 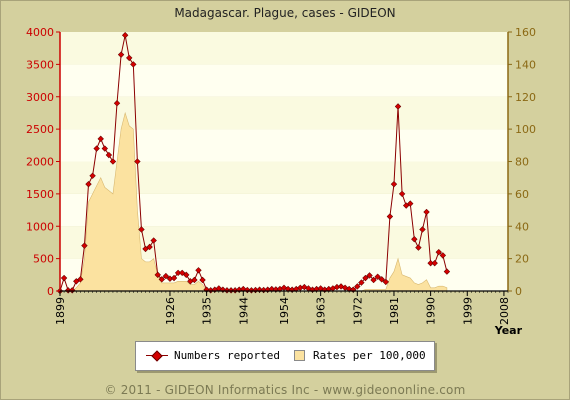 What do you see at coordinates (43, 259) in the screenshot?
I see `left-tick-label: 500` at bounding box center [43, 259].